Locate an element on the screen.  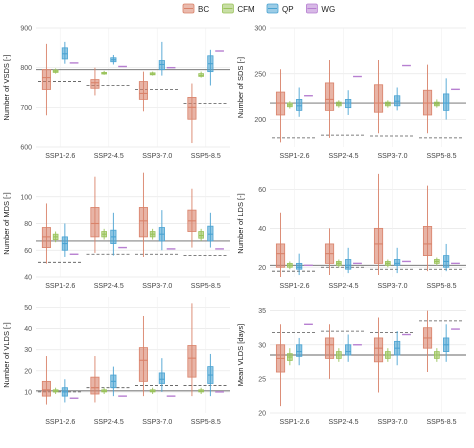
y-tick-label: 300 is located at coordinates (260, 29).